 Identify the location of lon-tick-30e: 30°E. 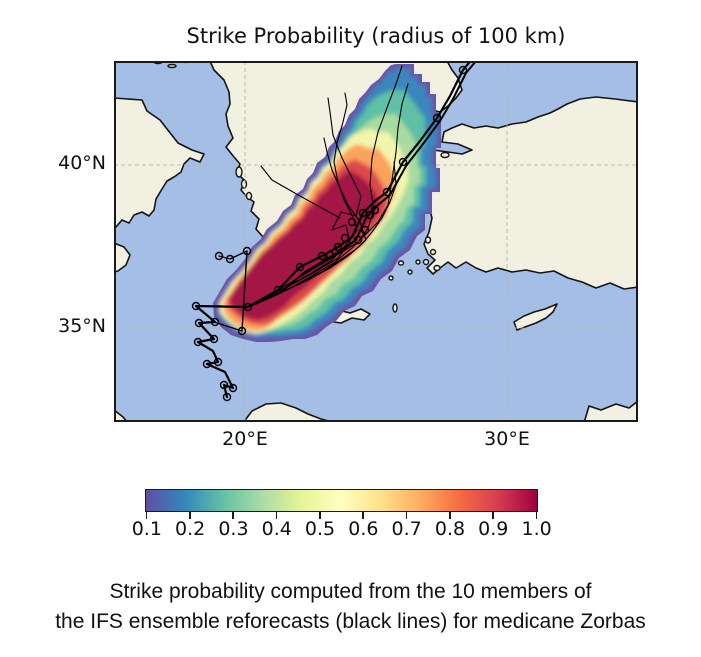
(507, 439).